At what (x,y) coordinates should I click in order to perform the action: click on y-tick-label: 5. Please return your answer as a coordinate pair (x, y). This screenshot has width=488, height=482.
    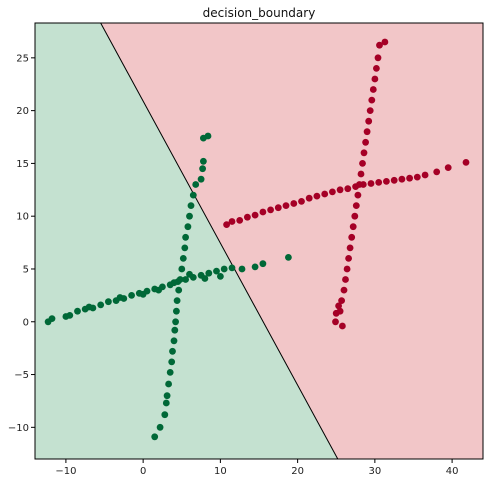
    Looking at the image, I should click on (26, 269).